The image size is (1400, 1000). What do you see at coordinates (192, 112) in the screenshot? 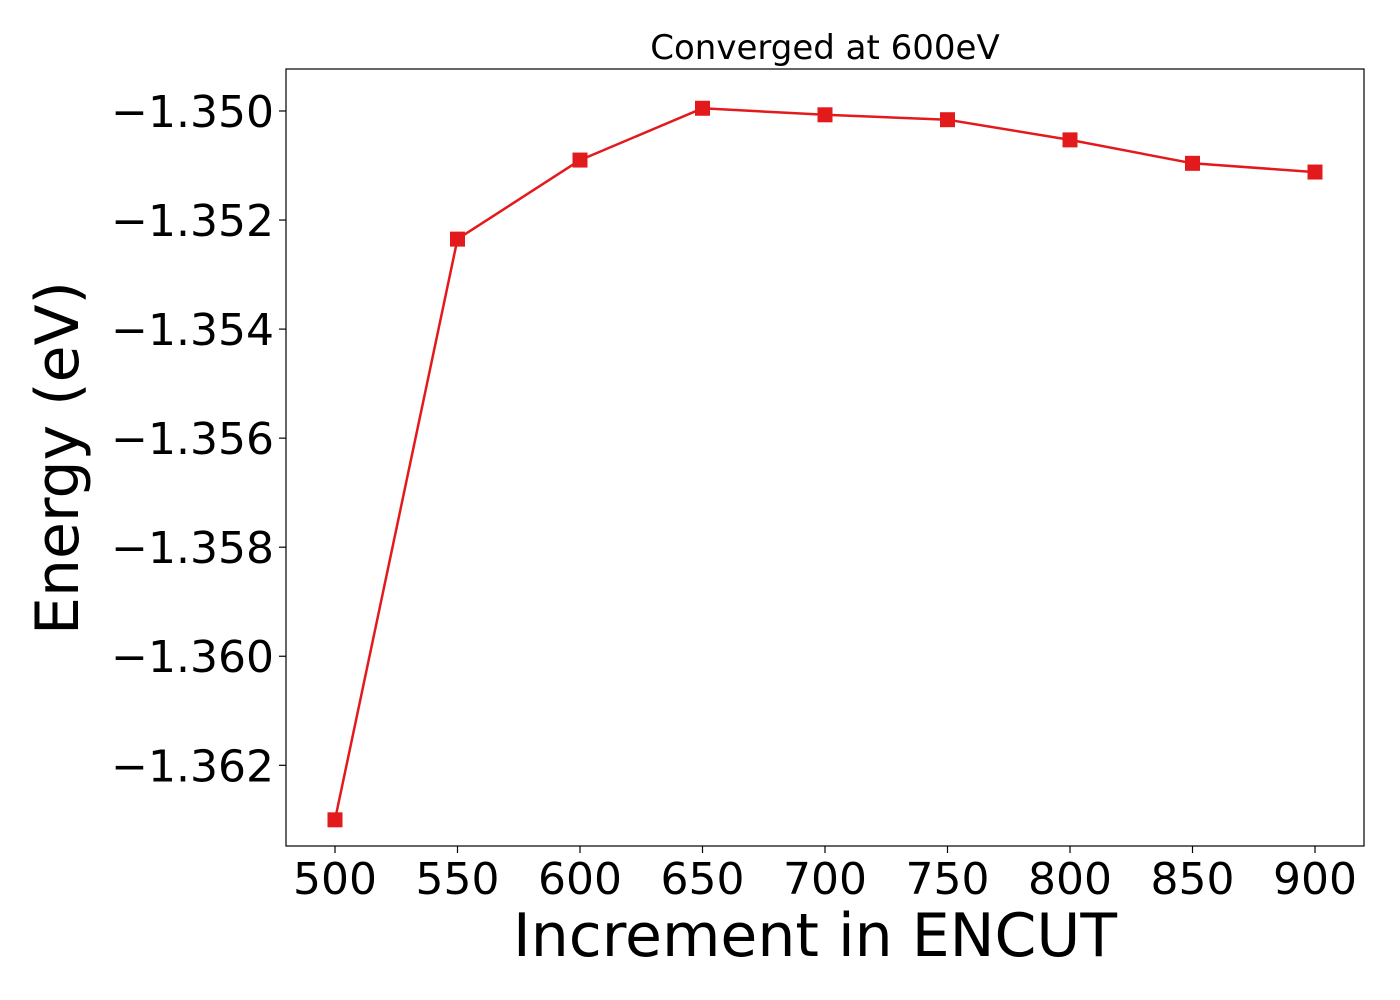
I see `y-tick-label: −1.350` at bounding box center [192, 112].